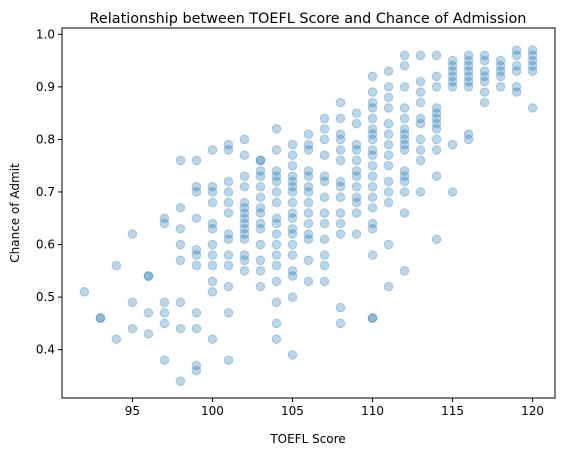 This screenshot has height=455, width=571. Describe the element at coordinates (45, 192) in the screenshot. I see `y-tick-label: 0.7` at that location.